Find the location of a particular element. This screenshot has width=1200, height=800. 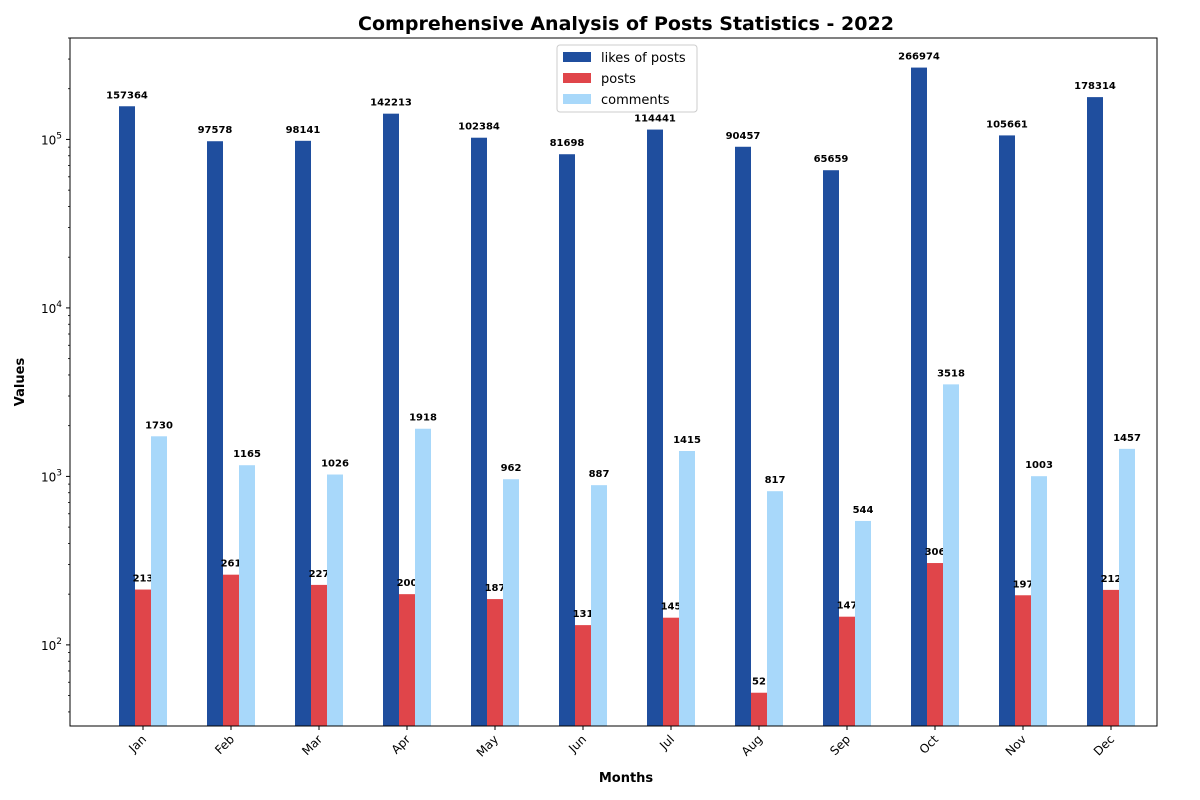

bar-posts-dec is located at coordinates (1111, 657).